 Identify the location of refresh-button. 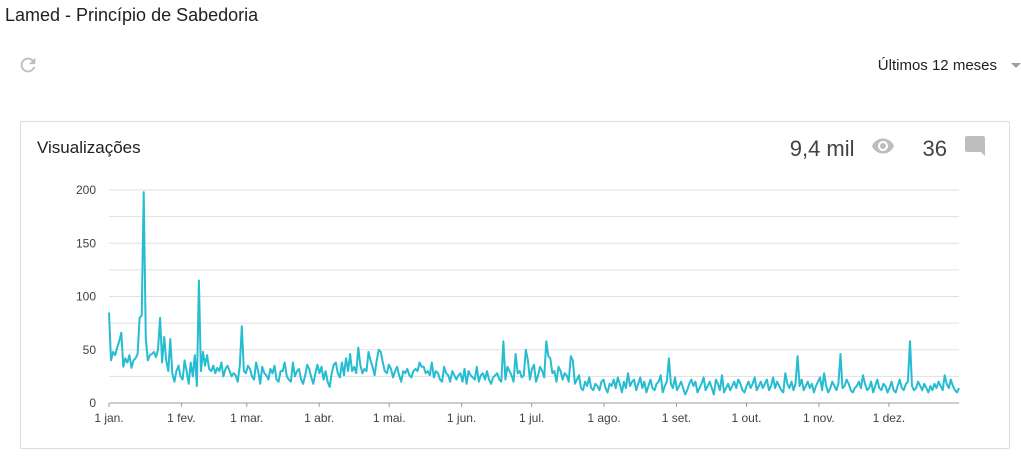
(28, 65).